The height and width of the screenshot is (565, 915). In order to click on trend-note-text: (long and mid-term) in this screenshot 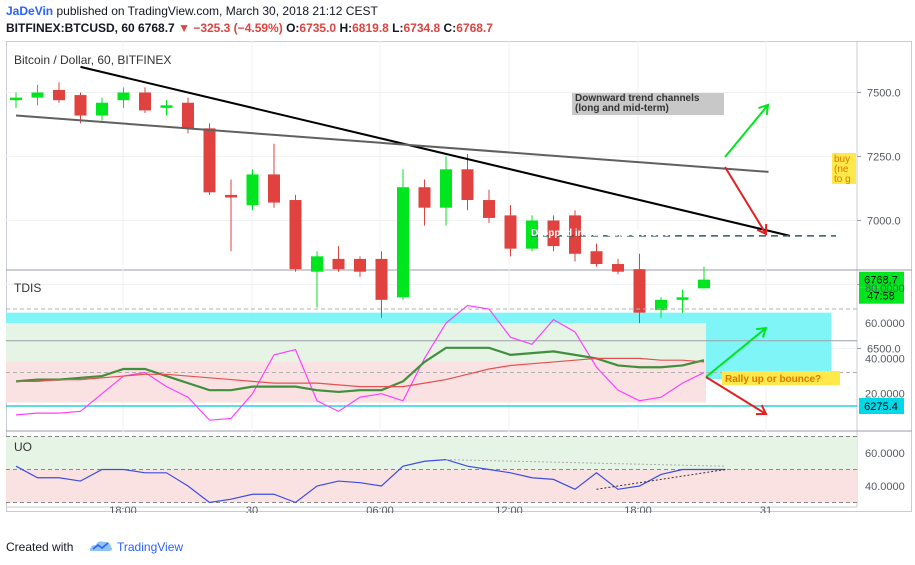, I will do `click(622, 108)`.